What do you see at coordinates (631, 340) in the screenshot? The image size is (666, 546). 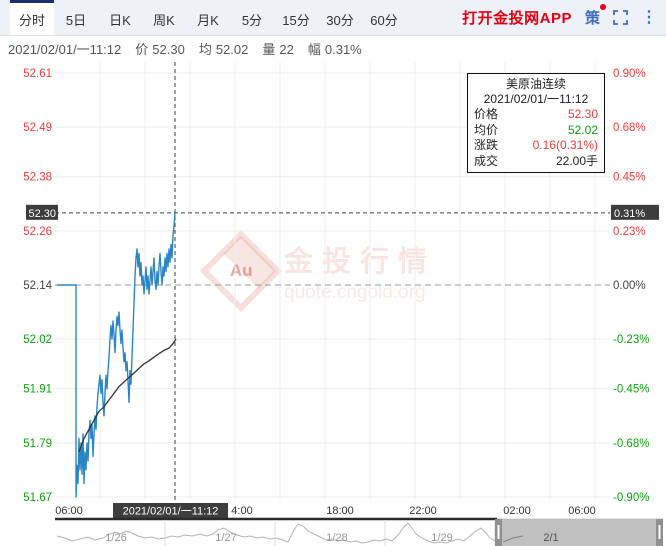 I see `percent-axis-label: -0.23%` at bounding box center [631, 340].